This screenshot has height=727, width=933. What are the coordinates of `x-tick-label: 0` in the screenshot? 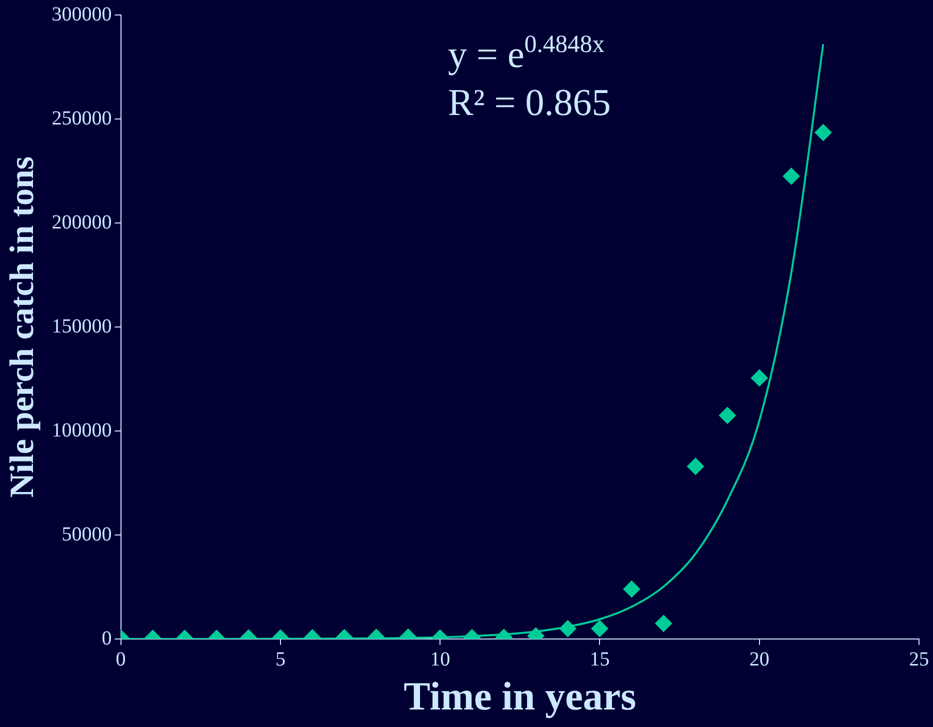 It's located at (121, 659).